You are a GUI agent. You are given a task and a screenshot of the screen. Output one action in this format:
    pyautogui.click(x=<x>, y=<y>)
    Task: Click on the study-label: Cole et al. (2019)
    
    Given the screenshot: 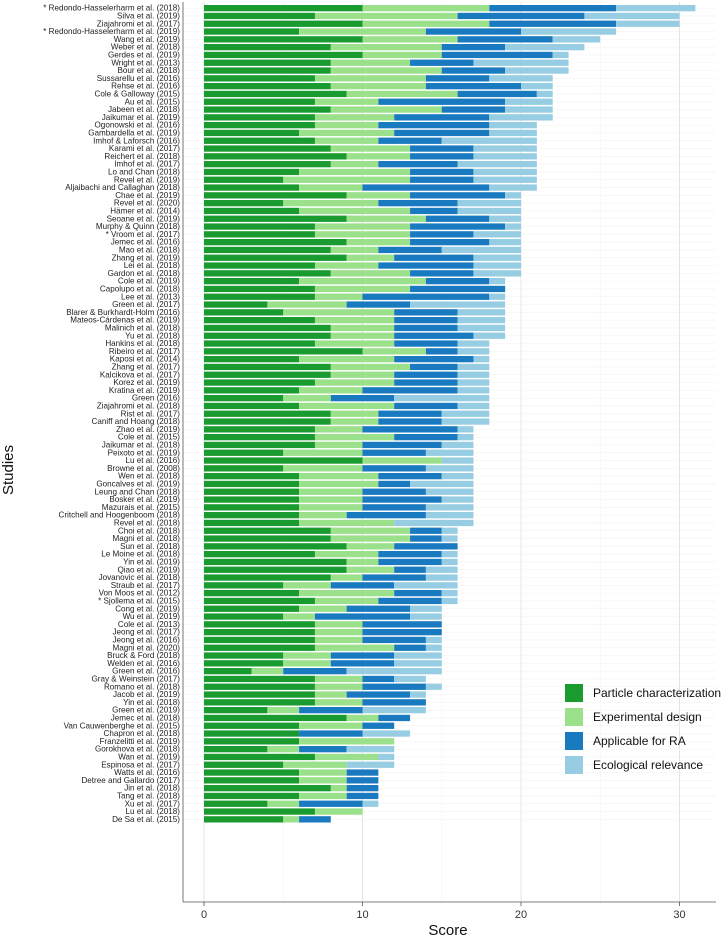 What is the action you would take?
    pyautogui.click(x=149, y=281)
    